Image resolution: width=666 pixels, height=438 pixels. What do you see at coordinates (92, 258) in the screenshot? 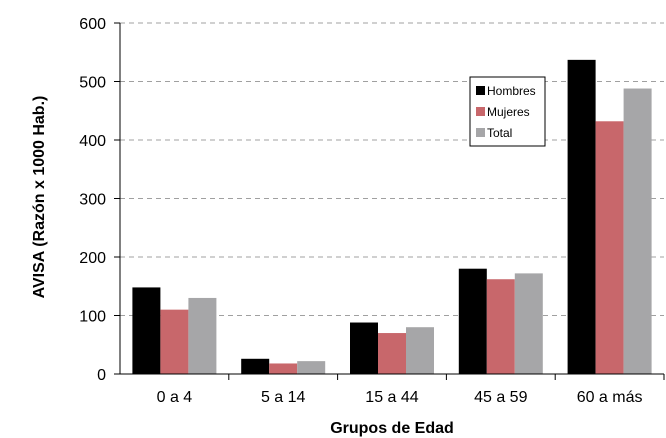
I see `y-tick-label: 200` at bounding box center [92, 258].